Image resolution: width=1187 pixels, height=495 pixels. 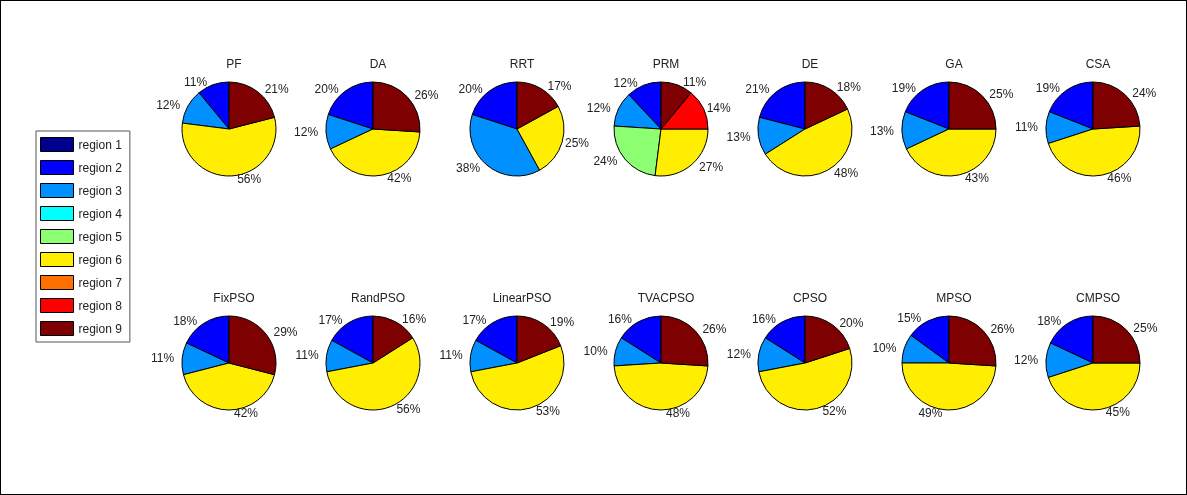 What do you see at coordinates (666, 298) in the screenshot?
I see `slice-label: TVACPSO` at bounding box center [666, 298].